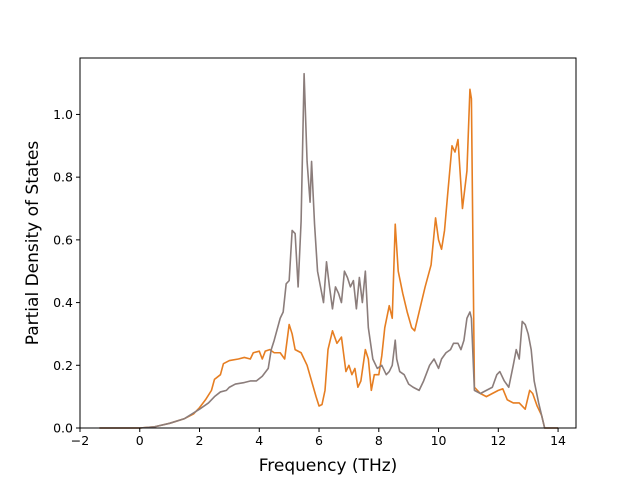 This screenshot has height=480, width=640. What do you see at coordinates (379, 440) in the screenshot?
I see `x-tick-label: 8` at bounding box center [379, 440].